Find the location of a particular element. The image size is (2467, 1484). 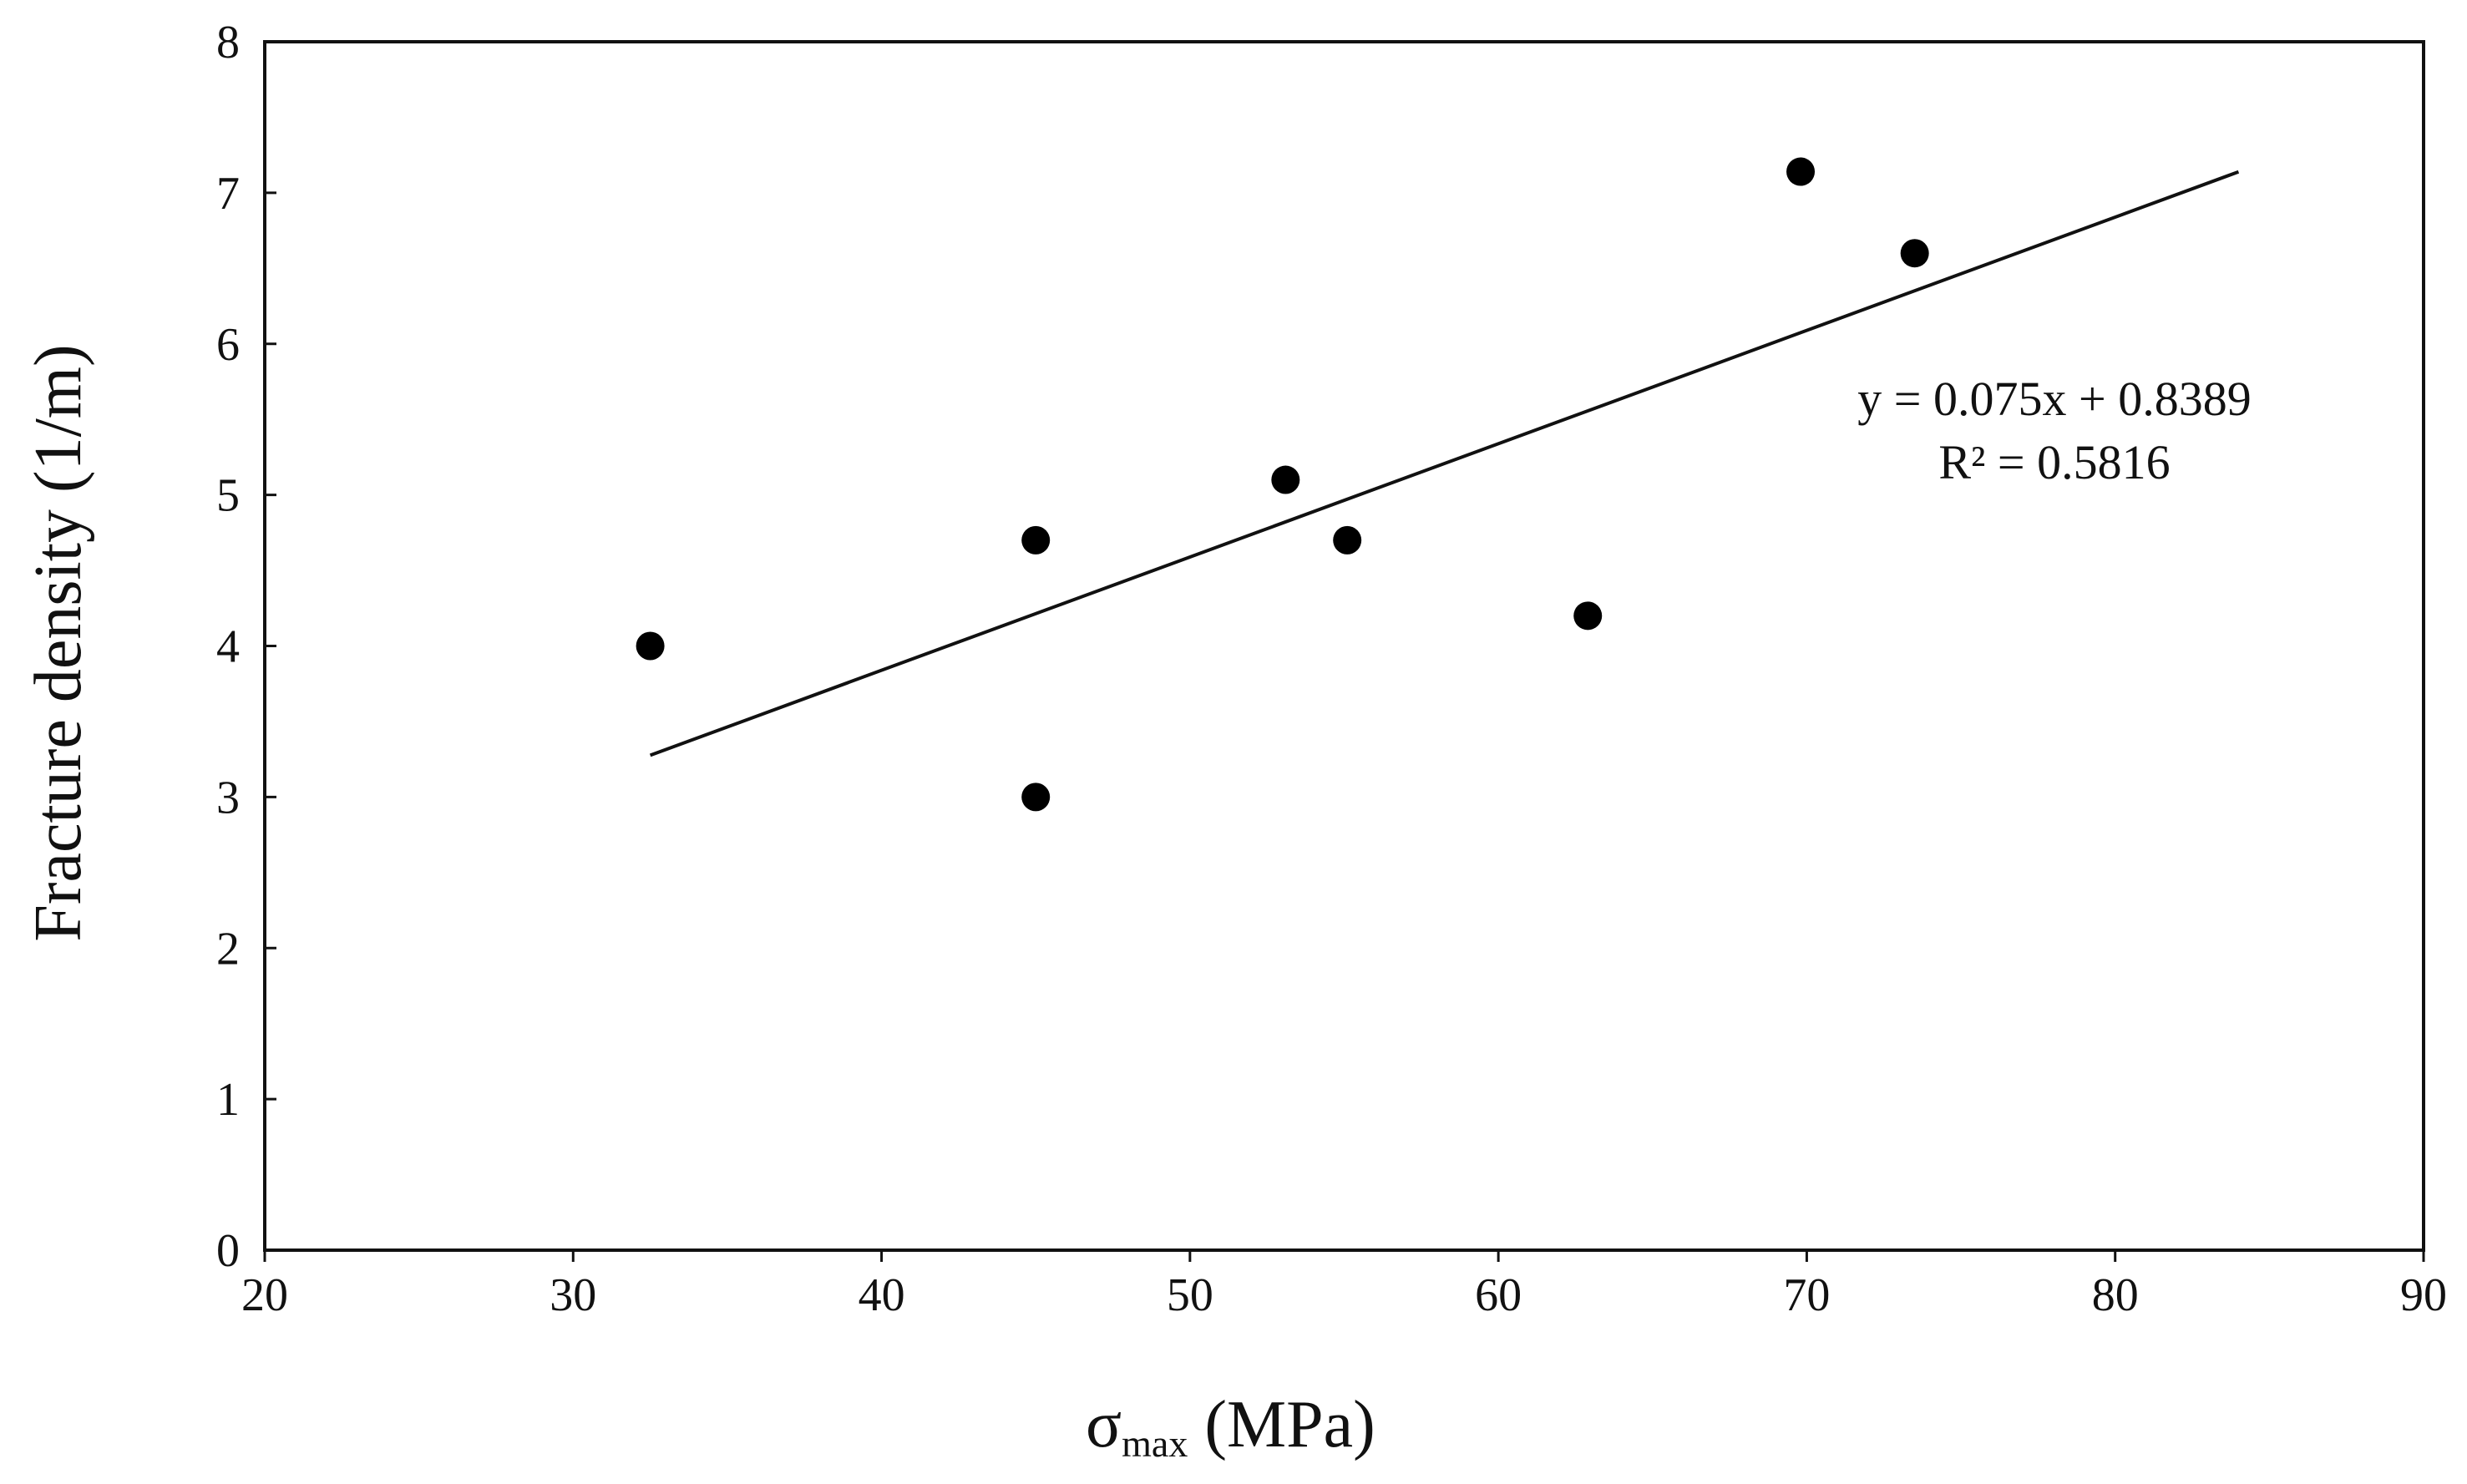

y-tick-label: 8 is located at coordinates (228, 43).